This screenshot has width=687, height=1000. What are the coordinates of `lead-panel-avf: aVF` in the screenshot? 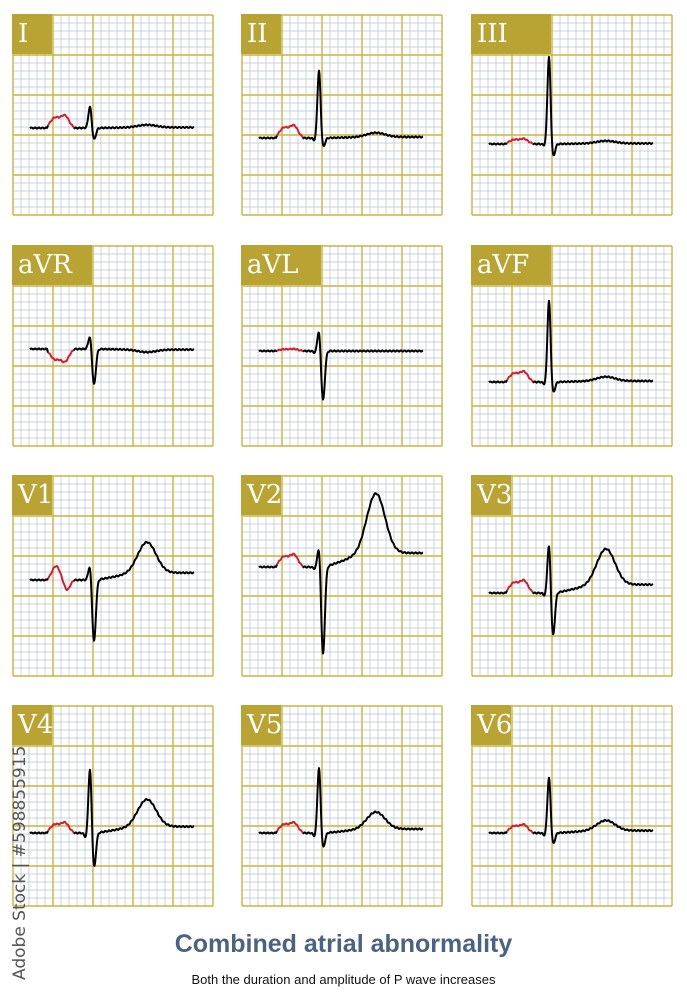 It's located at (572, 346).